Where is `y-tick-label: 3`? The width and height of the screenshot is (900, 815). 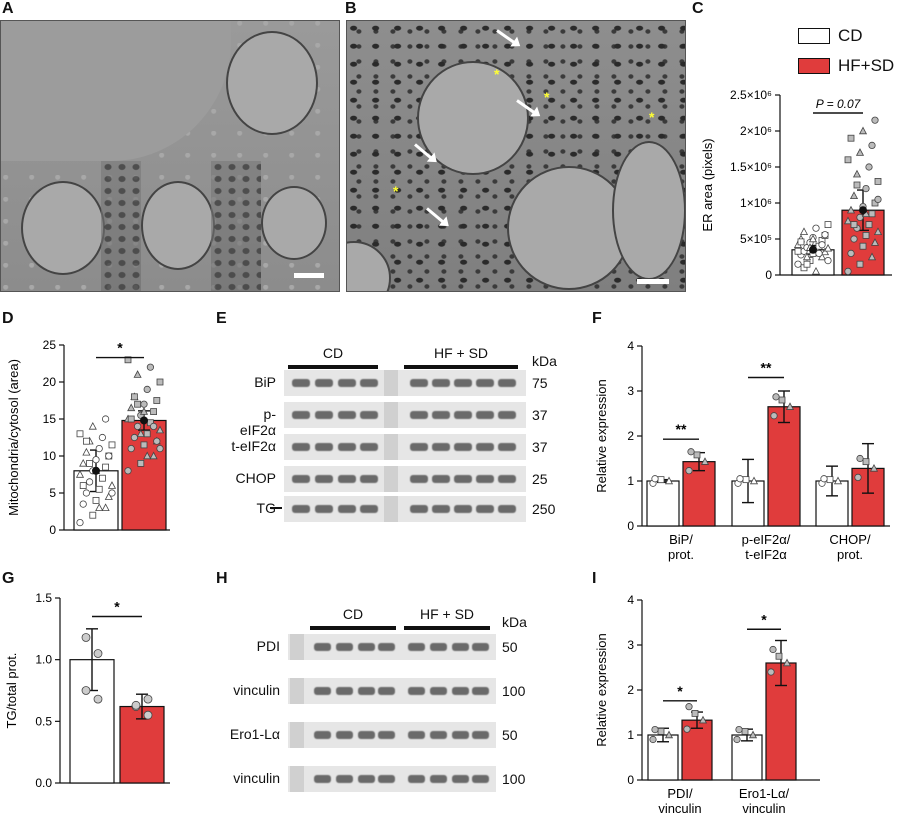 y-tick-label: 3 is located at coordinates (630, 391).